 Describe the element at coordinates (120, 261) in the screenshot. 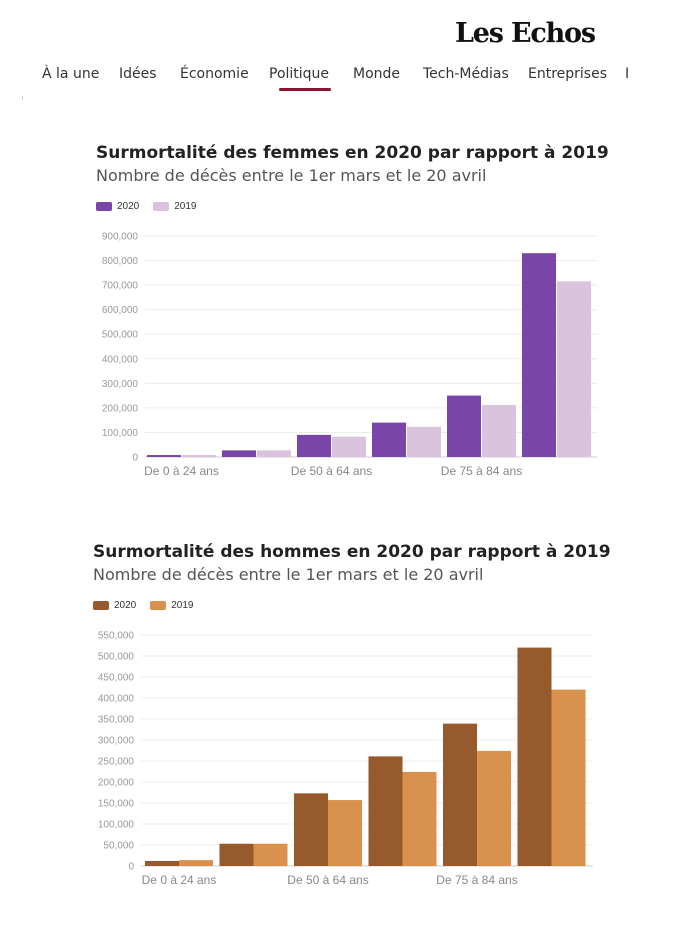

I see `y-tick-label: 800,000` at that location.